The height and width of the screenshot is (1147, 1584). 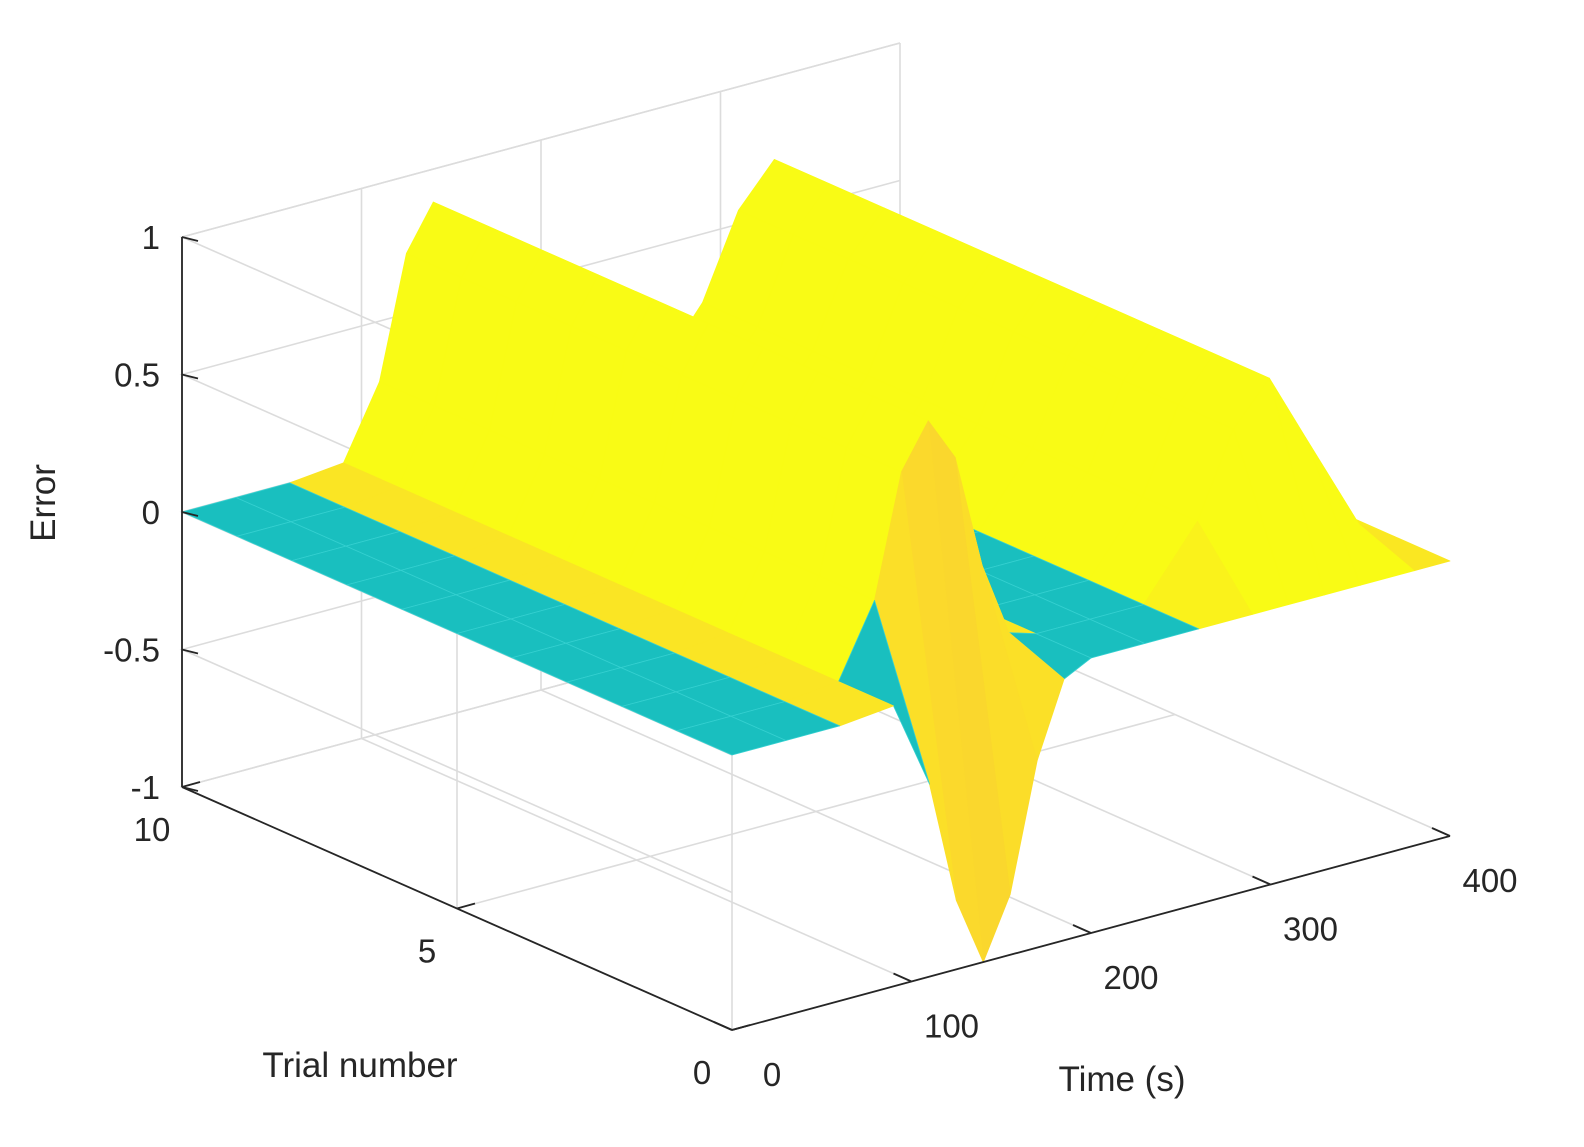 What do you see at coordinates (1489, 880) in the screenshot?
I see `x-tick-label: 400` at bounding box center [1489, 880].